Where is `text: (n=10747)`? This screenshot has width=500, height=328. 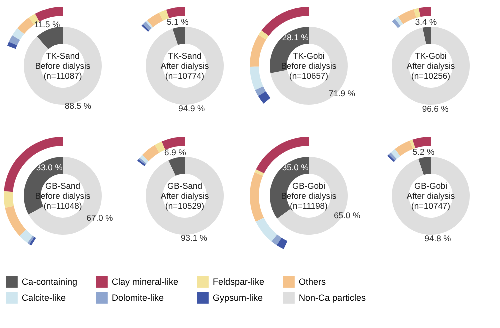
text: (n=10747) is located at coordinates (431, 206).